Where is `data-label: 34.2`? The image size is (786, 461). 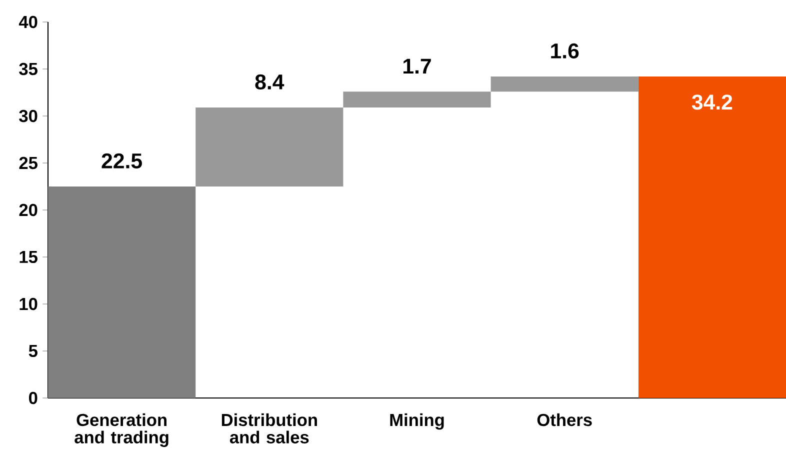
data-label: 34.2 is located at coordinates (712, 102).